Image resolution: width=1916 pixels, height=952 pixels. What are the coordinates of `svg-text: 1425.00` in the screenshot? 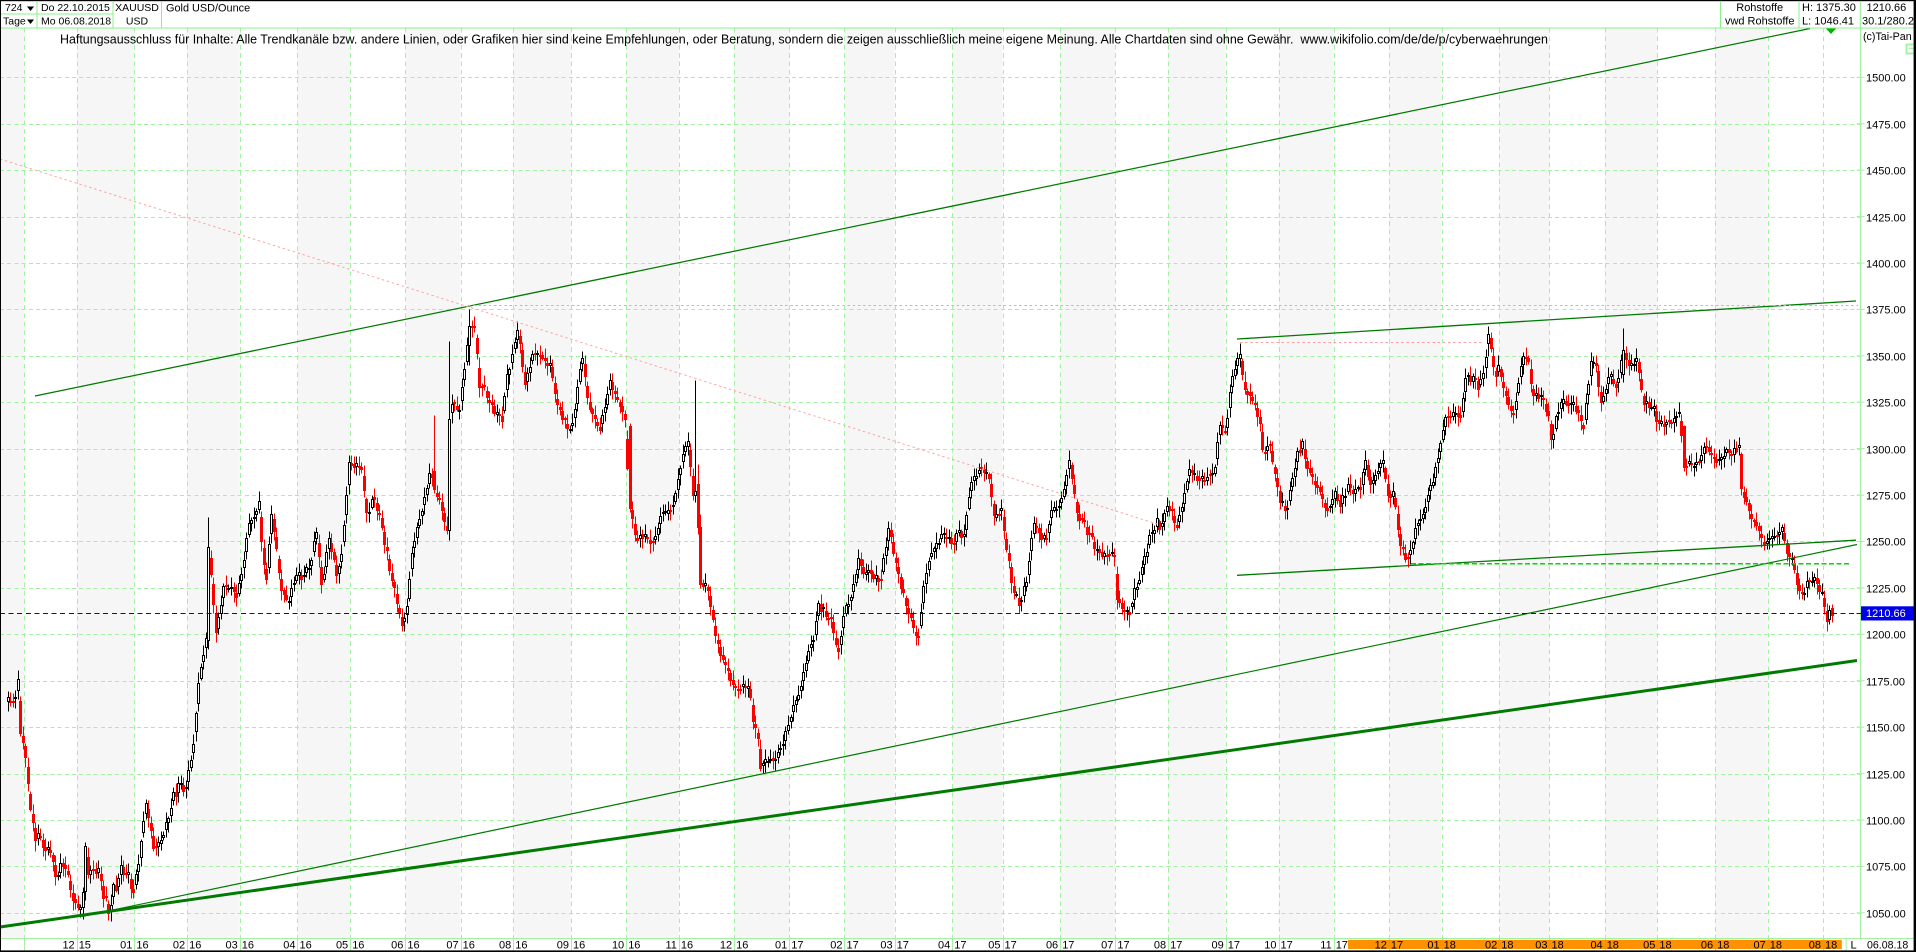 It's located at (1886, 219).